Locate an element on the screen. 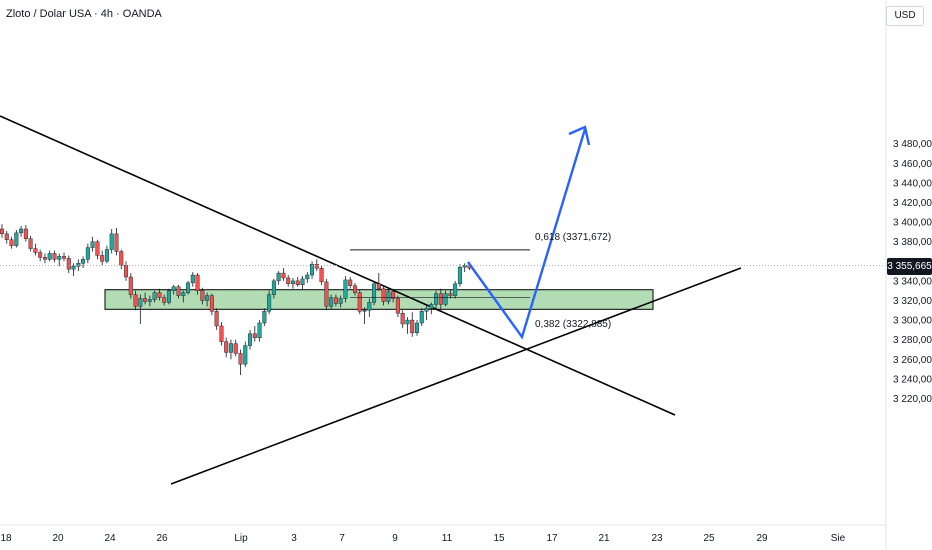  time-tick-label: 3 is located at coordinates (294, 538).